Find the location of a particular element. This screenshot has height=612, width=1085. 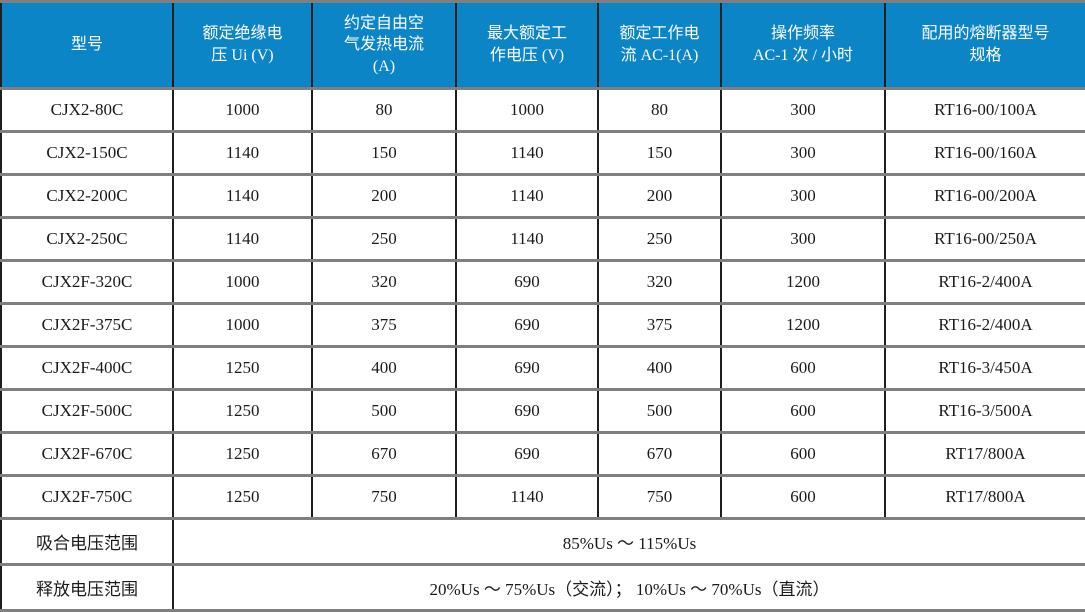

footer-value: 20%Us ～ 75%Us（交流）； 10%Us ～ 70%Us（直流） is located at coordinates (628, 587).